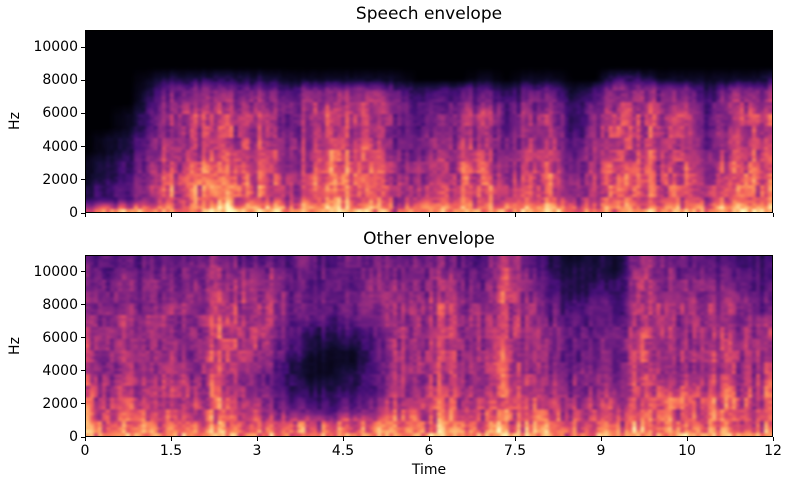 The width and height of the screenshot is (789, 490). Describe the element at coordinates (343, 451) in the screenshot. I see `x-tick-label: 4.5` at that location.